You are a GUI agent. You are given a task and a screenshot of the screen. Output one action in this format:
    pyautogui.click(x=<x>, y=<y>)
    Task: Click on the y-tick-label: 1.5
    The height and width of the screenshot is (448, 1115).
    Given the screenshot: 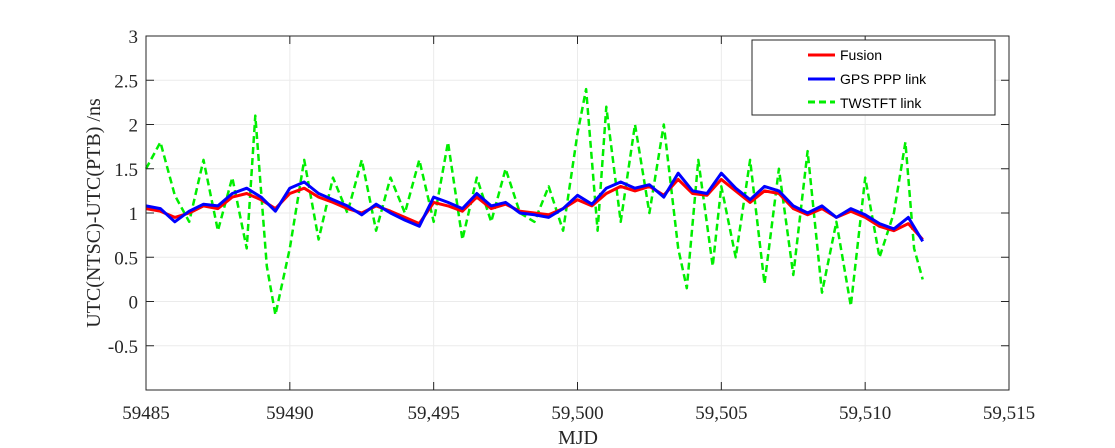 What is the action you would take?
    pyautogui.click(x=126, y=170)
    